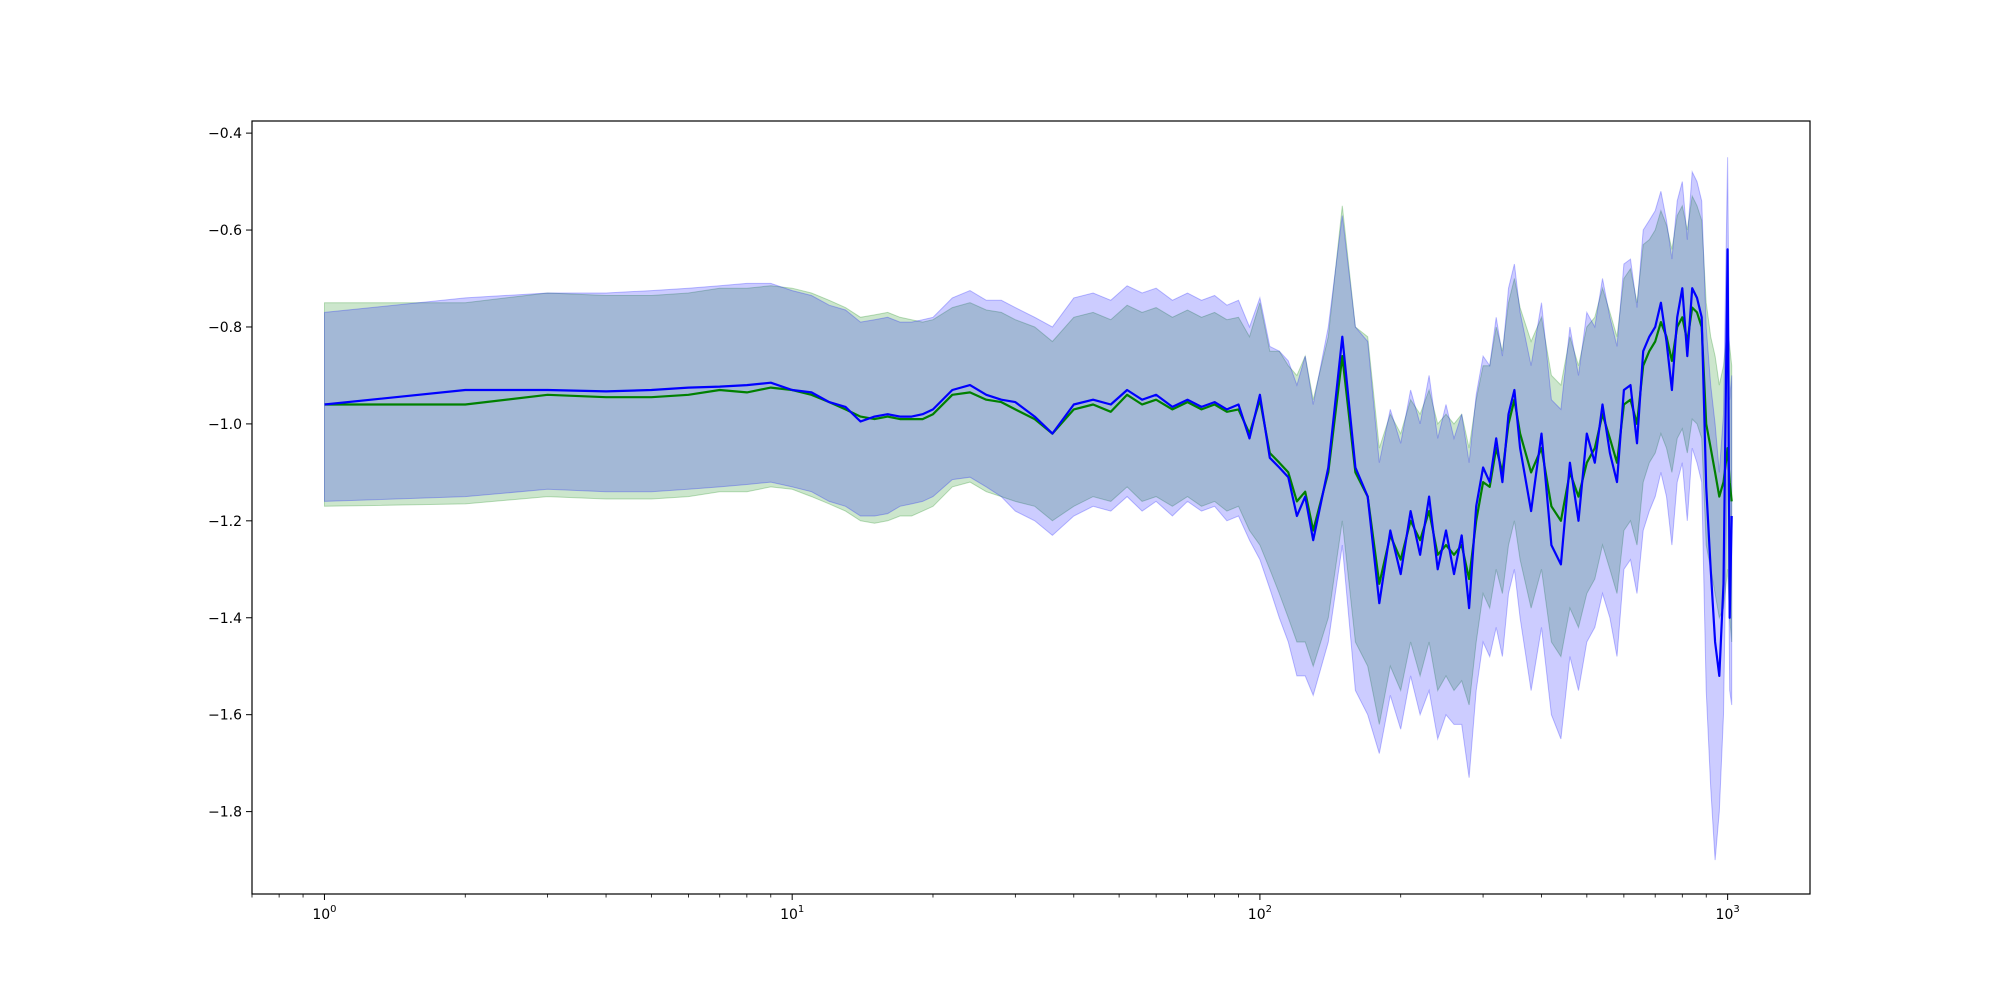 This screenshot has height=1000, width=2000. Describe the element at coordinates (1260, 913) in the screenshot. I see `x-tick-label: 10²` at that location.